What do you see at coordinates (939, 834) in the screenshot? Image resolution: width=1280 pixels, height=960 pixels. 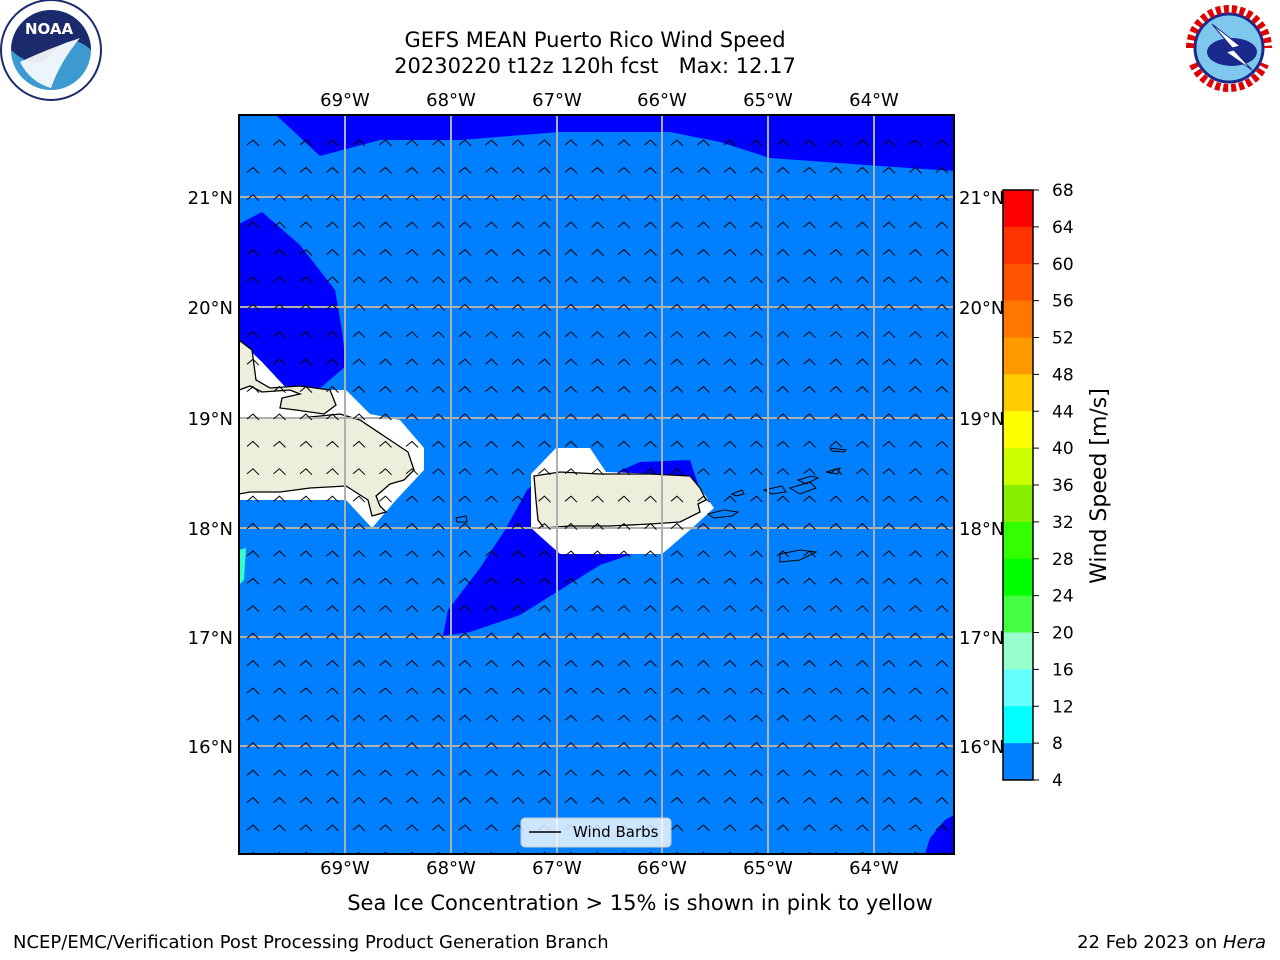 I see `wind-band-4-8-se` at bounding box center [939, 834].